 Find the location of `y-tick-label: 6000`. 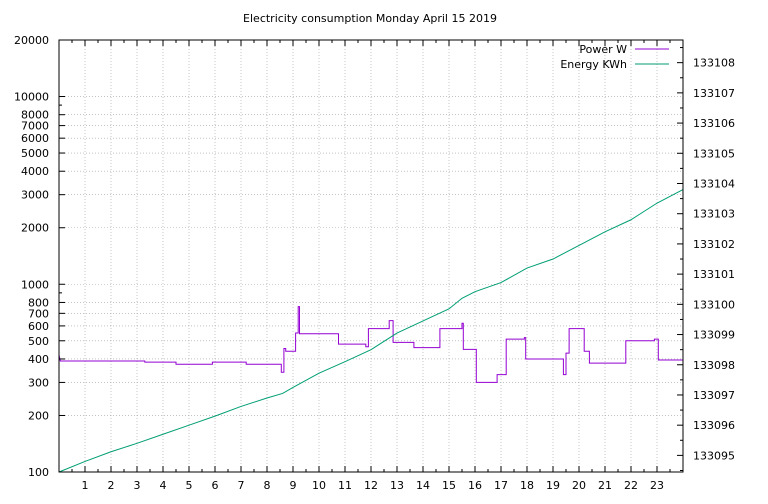

y-tick-label: 6000 is located at coordinates (35, 138).